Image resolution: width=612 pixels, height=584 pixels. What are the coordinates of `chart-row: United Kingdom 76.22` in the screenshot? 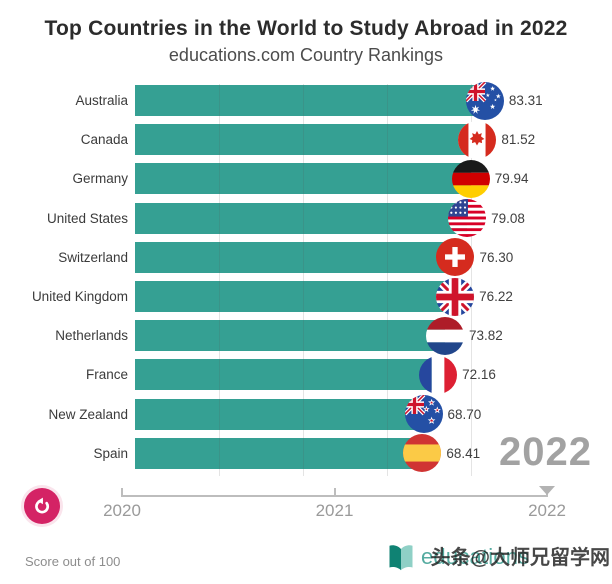 It's located at (306, 296).